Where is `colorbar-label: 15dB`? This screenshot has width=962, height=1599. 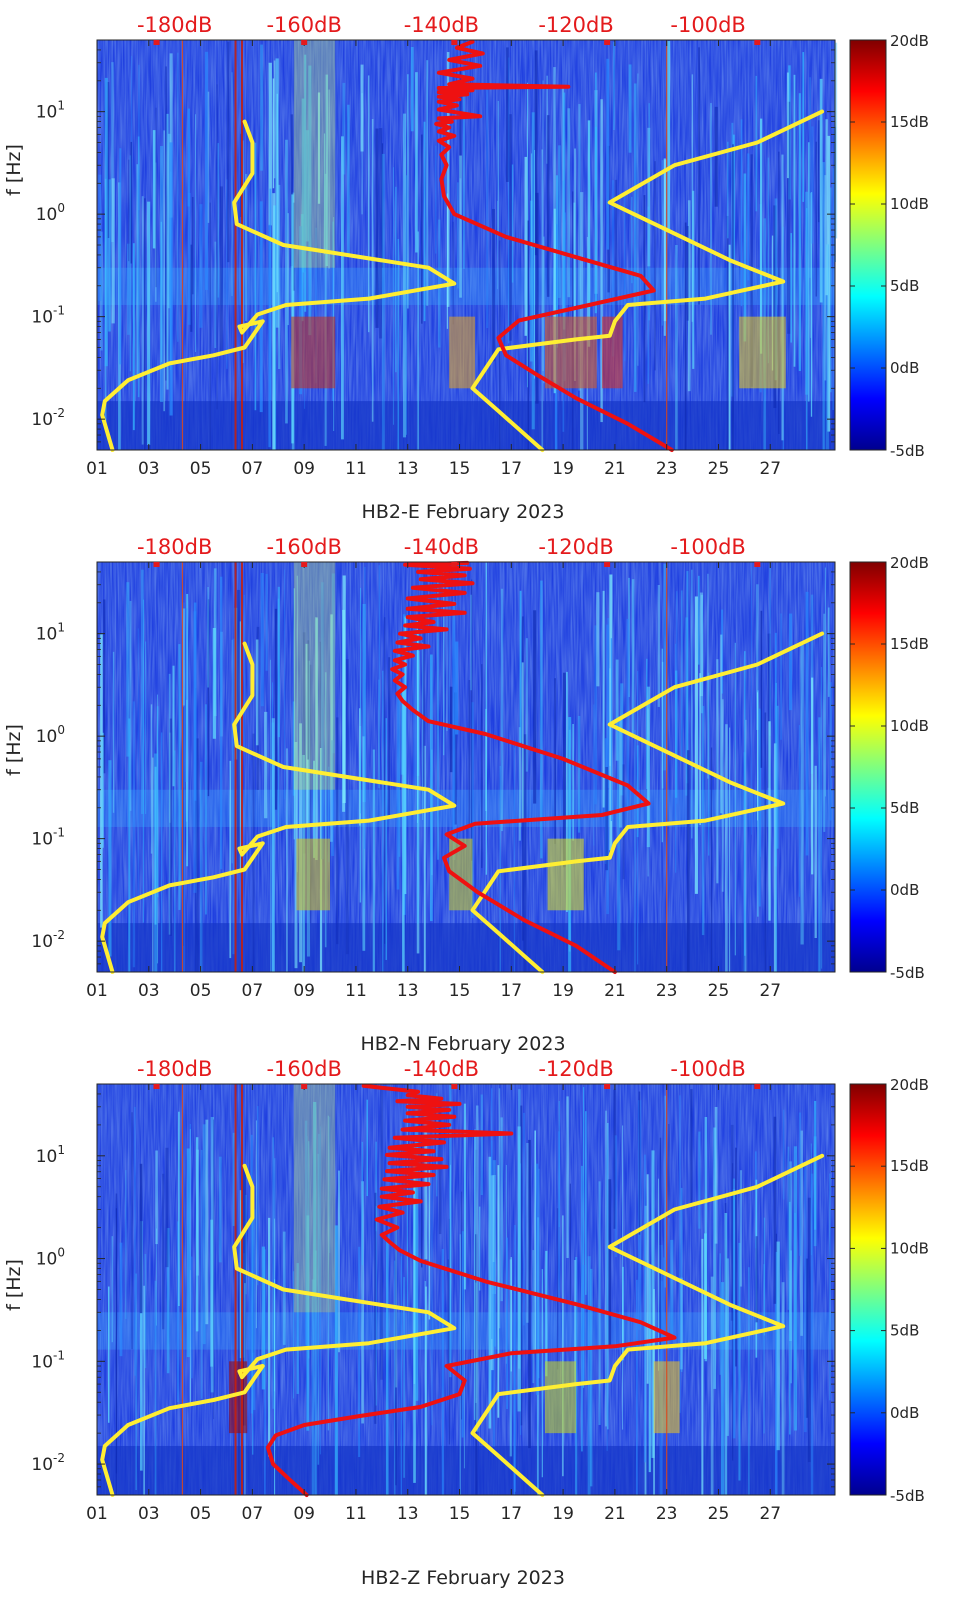 colorbar-label: 15dB is located at coordinates (909, 1166).